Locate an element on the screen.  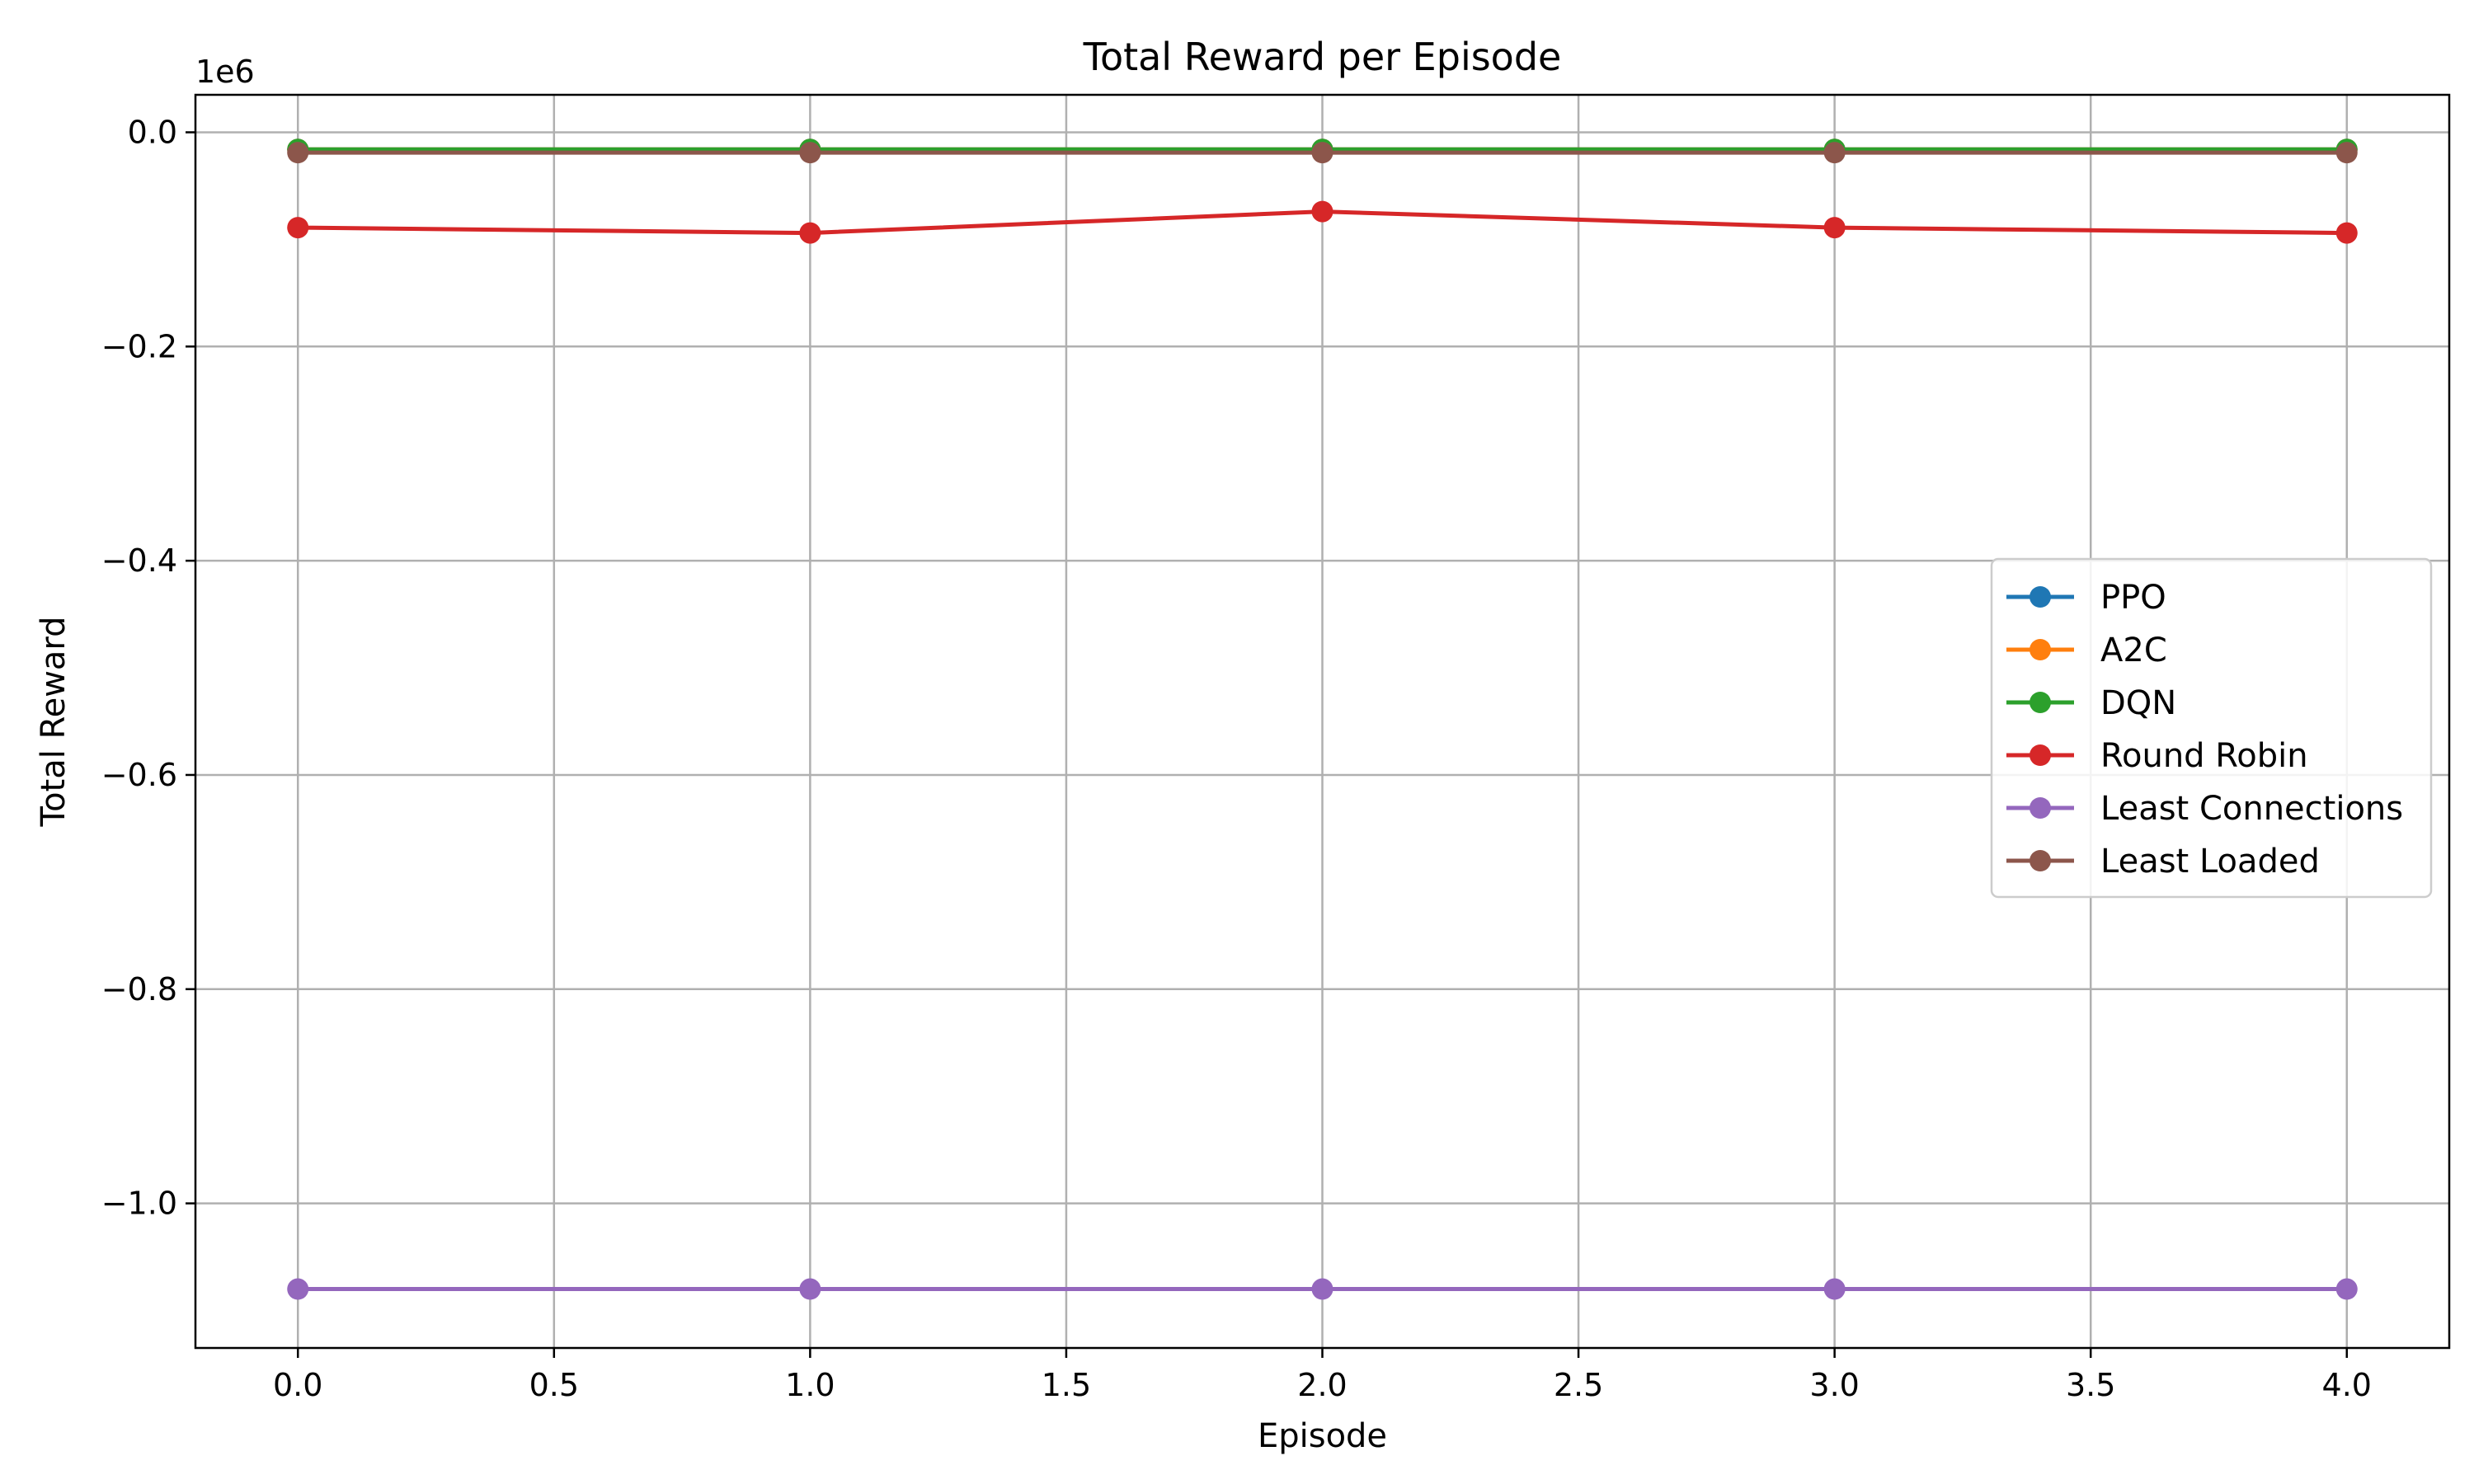
x-tick-label: 1.0 is located at coordinates (810, 1385).